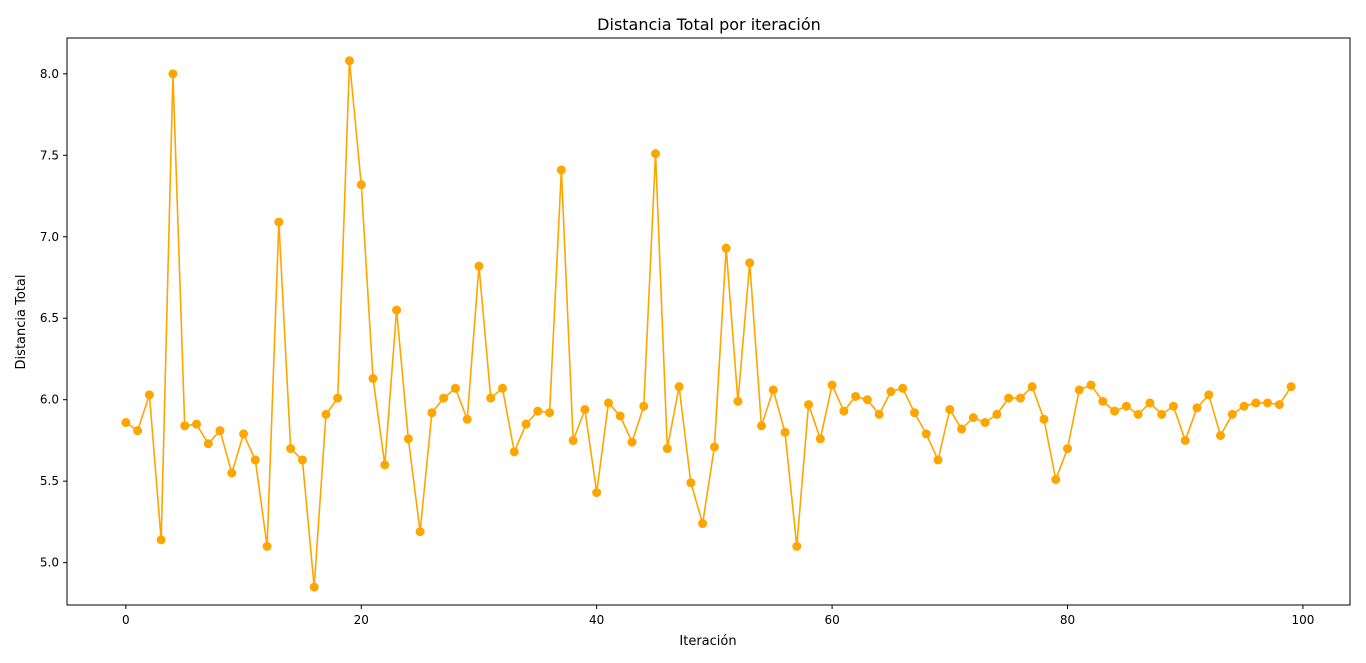  Describe the element at coordinates (1302, 620) in the screenshot. I see `x-tick-label: 100` at that location.